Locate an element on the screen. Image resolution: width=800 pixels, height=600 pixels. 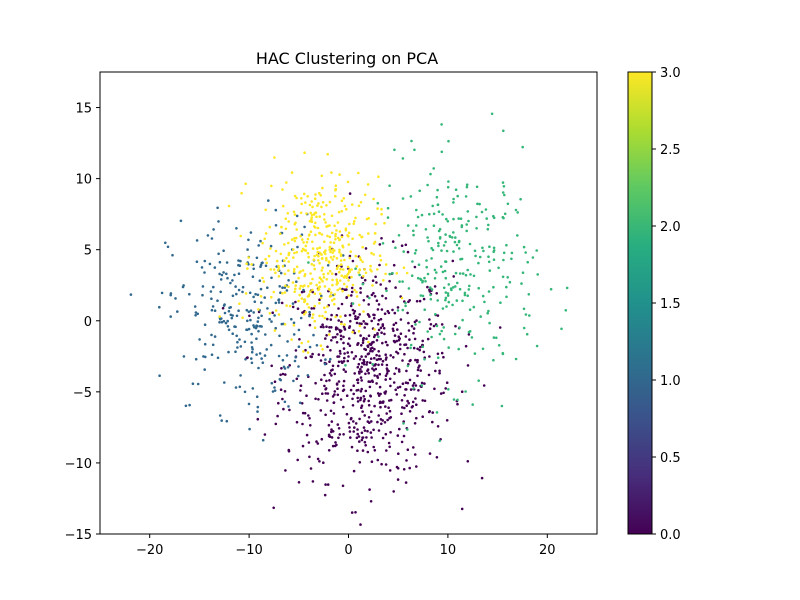
y-tick-label: −15 is located at coordinates (78, 535).